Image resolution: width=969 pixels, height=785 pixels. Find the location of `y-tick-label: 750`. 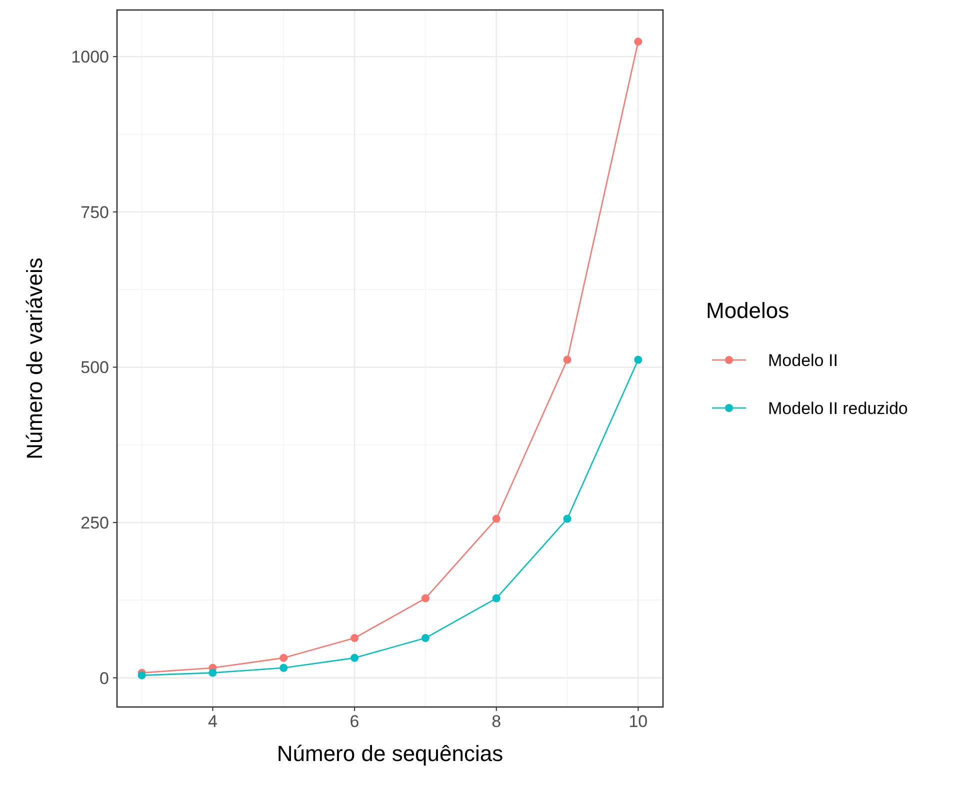

y-tick-label: 750 is located at coordinates (94, 212).